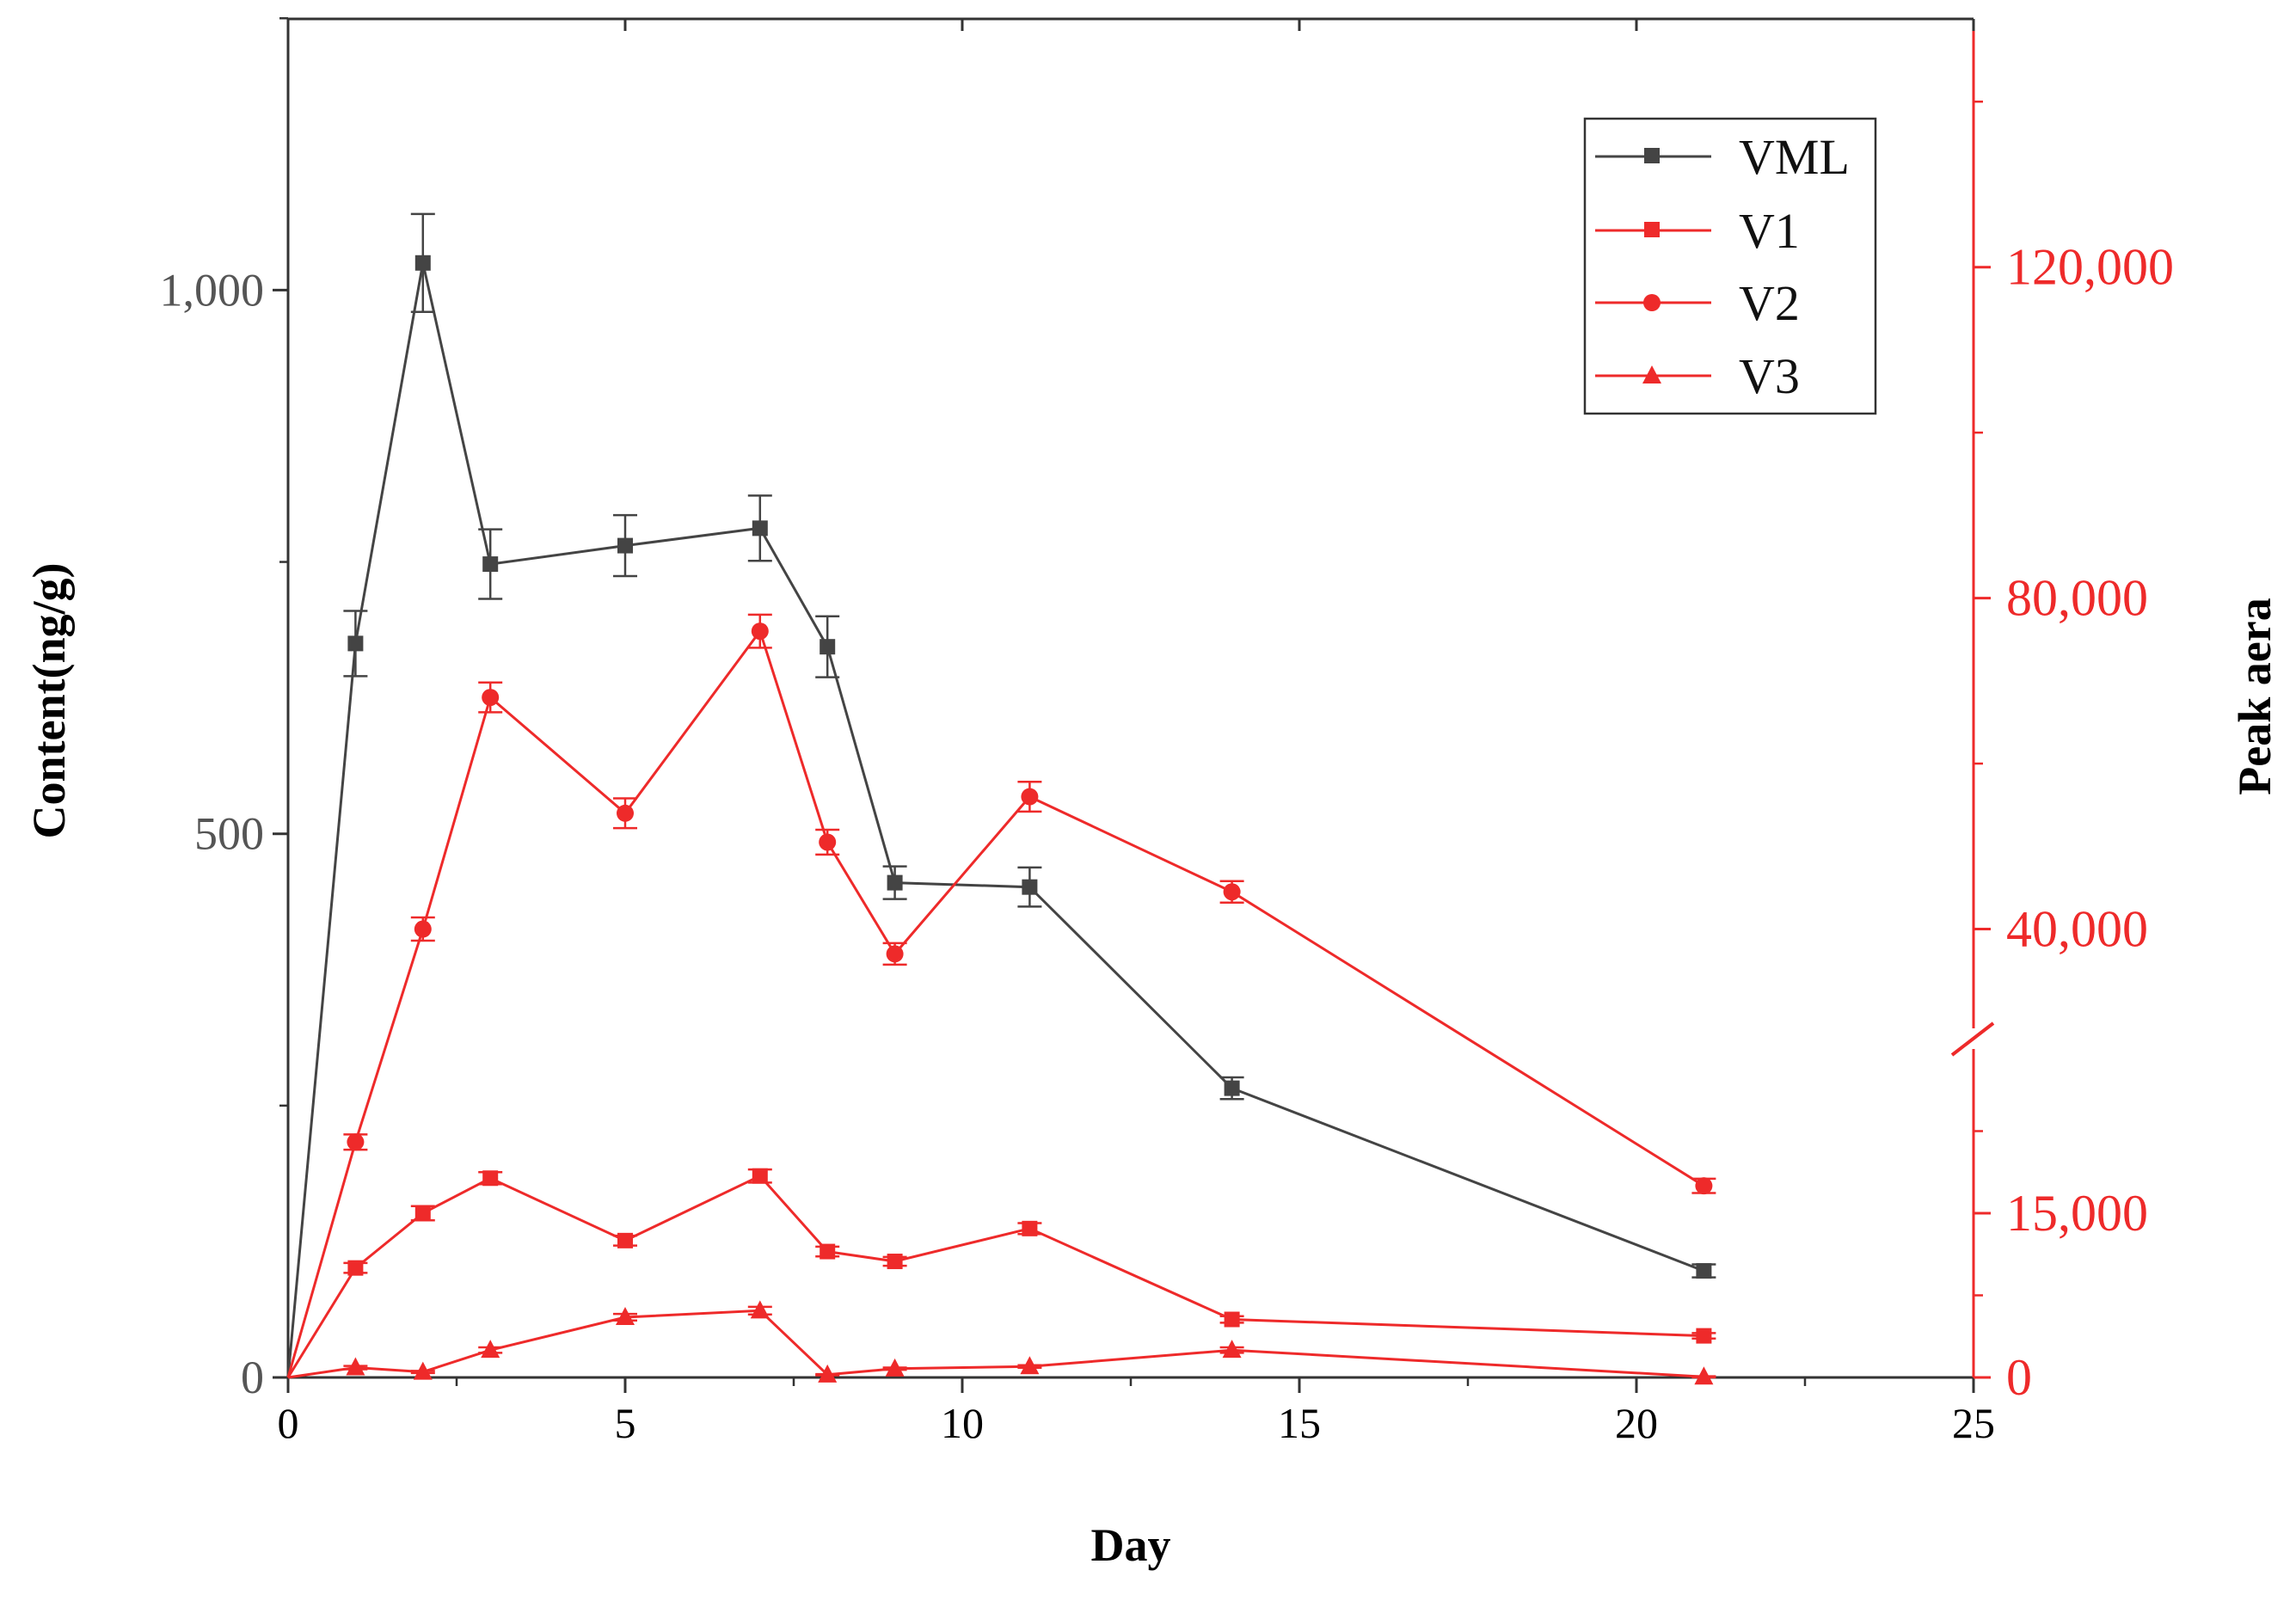 Image resolution: width=2296 pixels, height=1601 pixels. Describe the element at coordinates (1636, 1423) in the screenshot. I see `x-tick-label: 20` at that location.